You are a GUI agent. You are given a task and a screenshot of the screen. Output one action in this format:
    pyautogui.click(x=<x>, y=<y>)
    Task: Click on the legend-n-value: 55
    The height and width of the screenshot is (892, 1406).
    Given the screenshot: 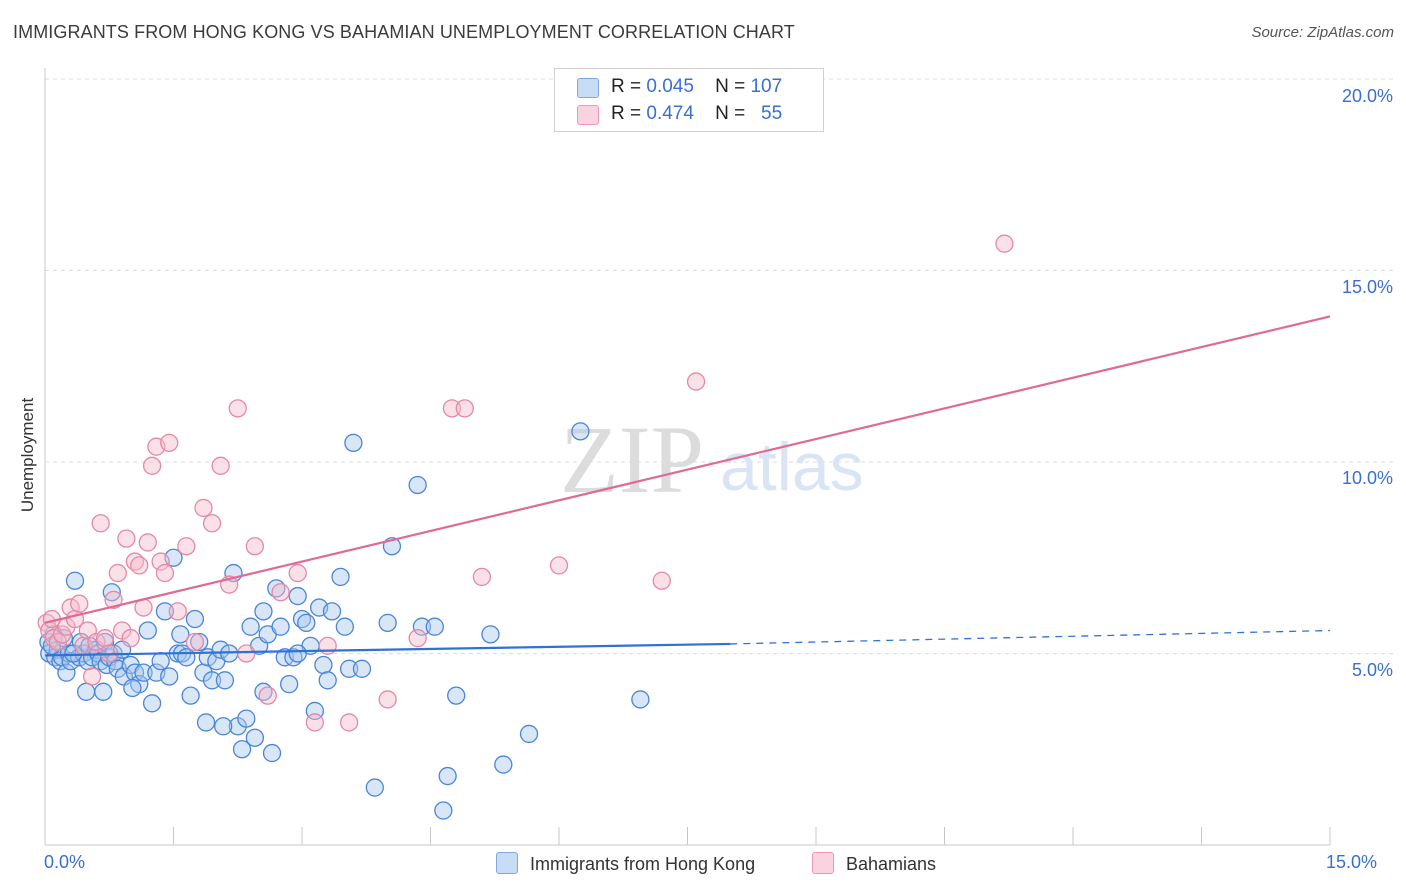 What is the action you would take?
    pyautogui.click(x=772, y=113)
    